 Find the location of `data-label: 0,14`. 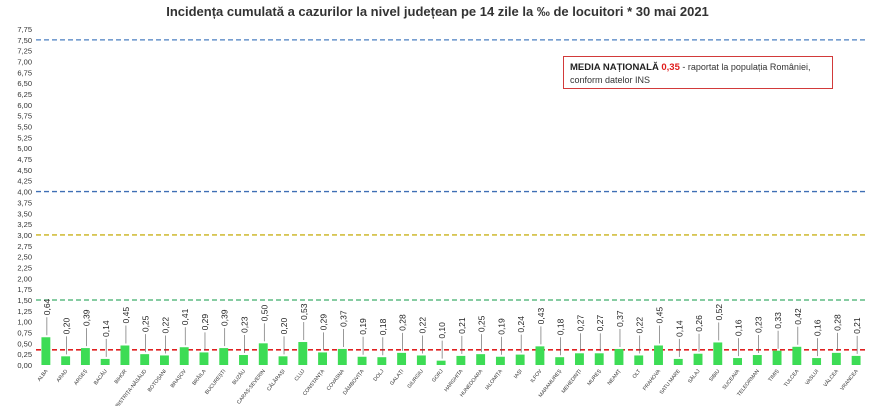

data-label: 0,14 is located at coordinates (106, 328).